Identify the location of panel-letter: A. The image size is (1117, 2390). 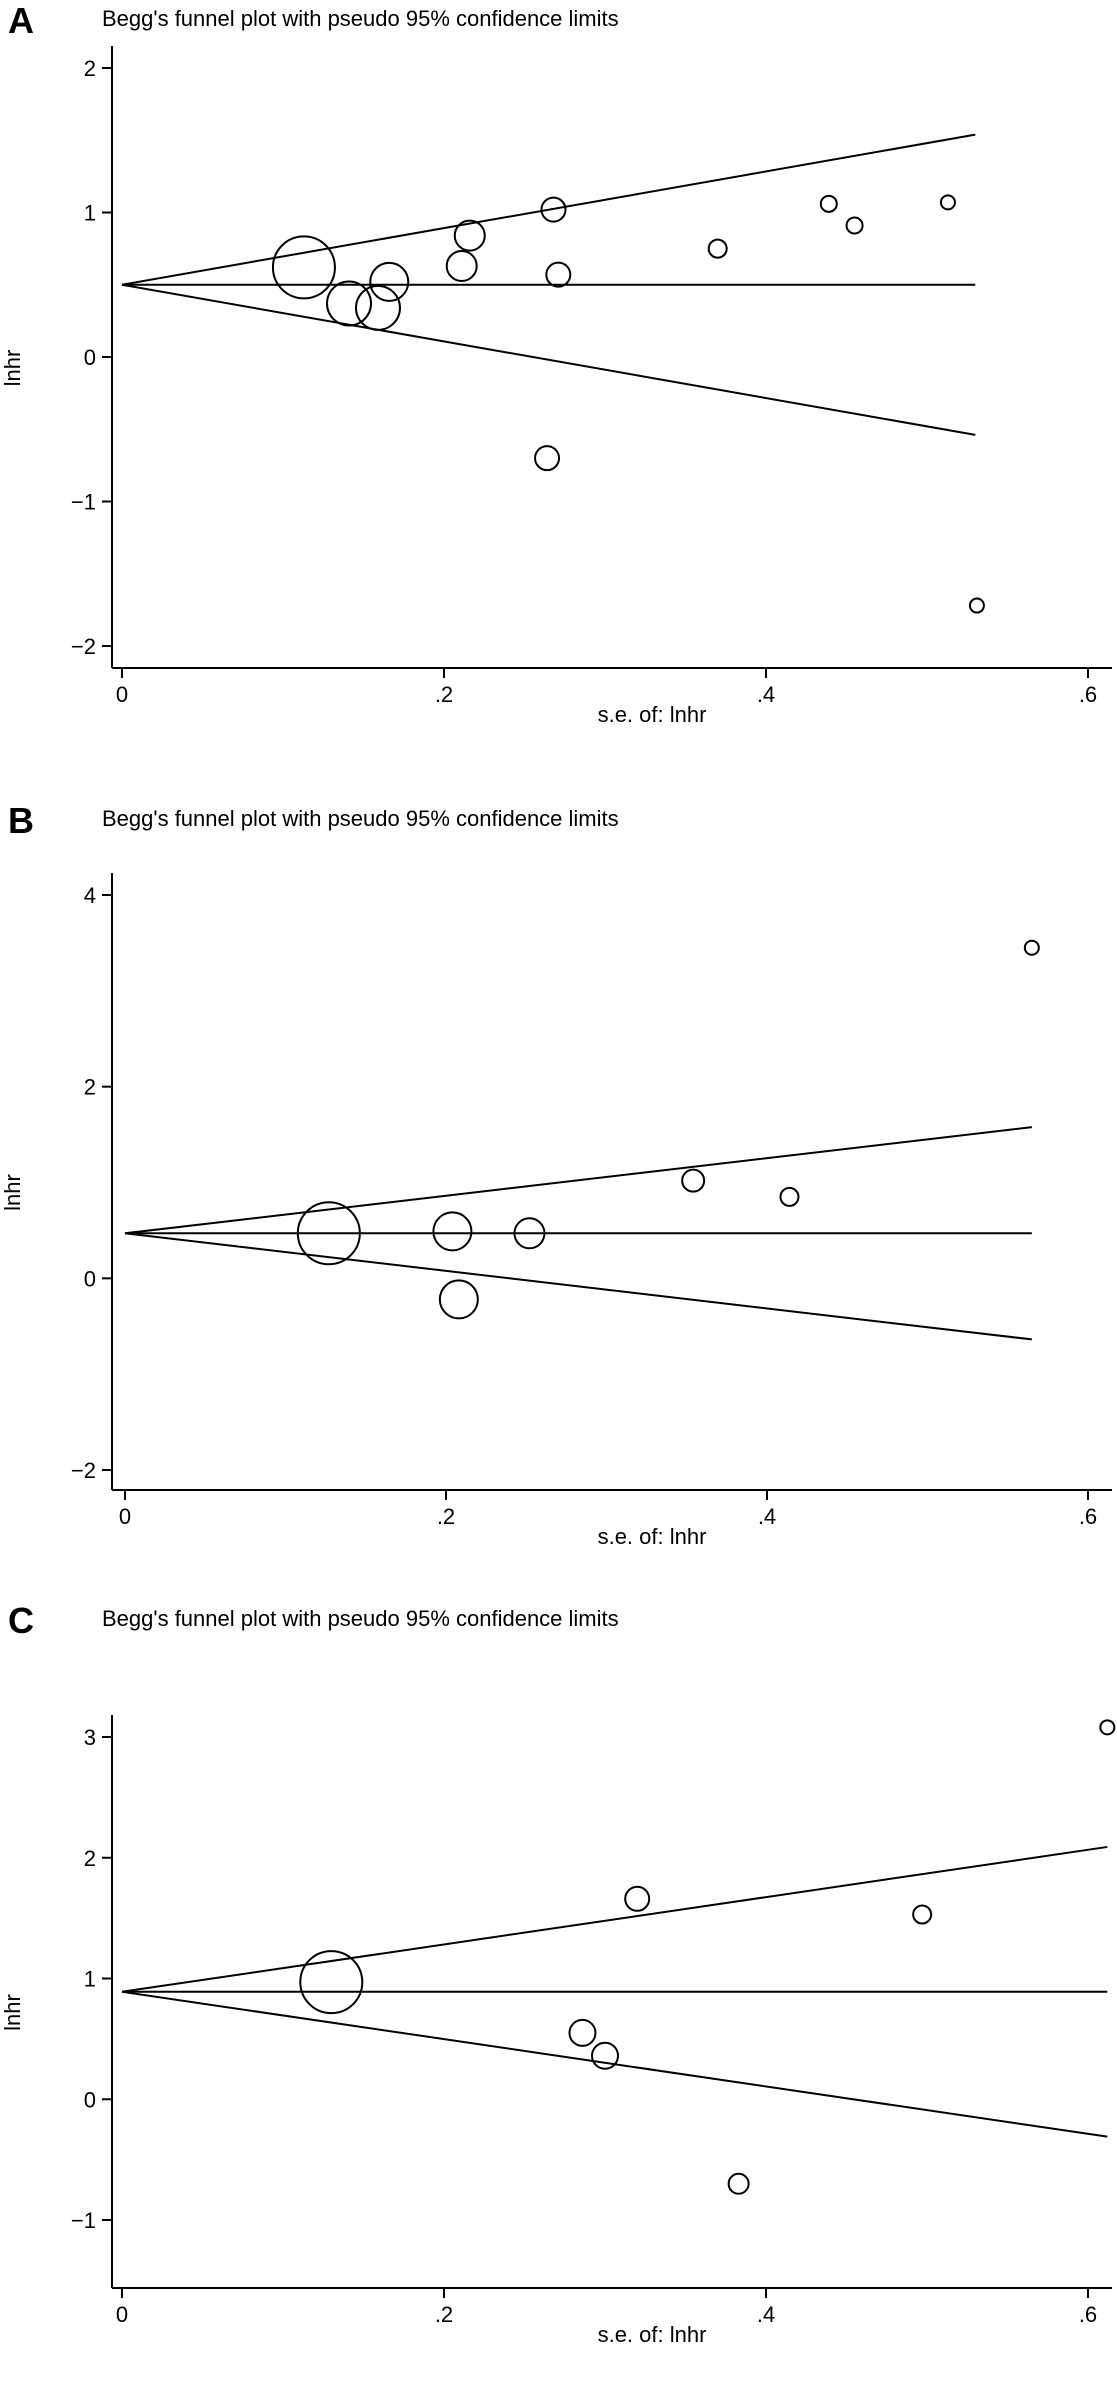
(21, 20).